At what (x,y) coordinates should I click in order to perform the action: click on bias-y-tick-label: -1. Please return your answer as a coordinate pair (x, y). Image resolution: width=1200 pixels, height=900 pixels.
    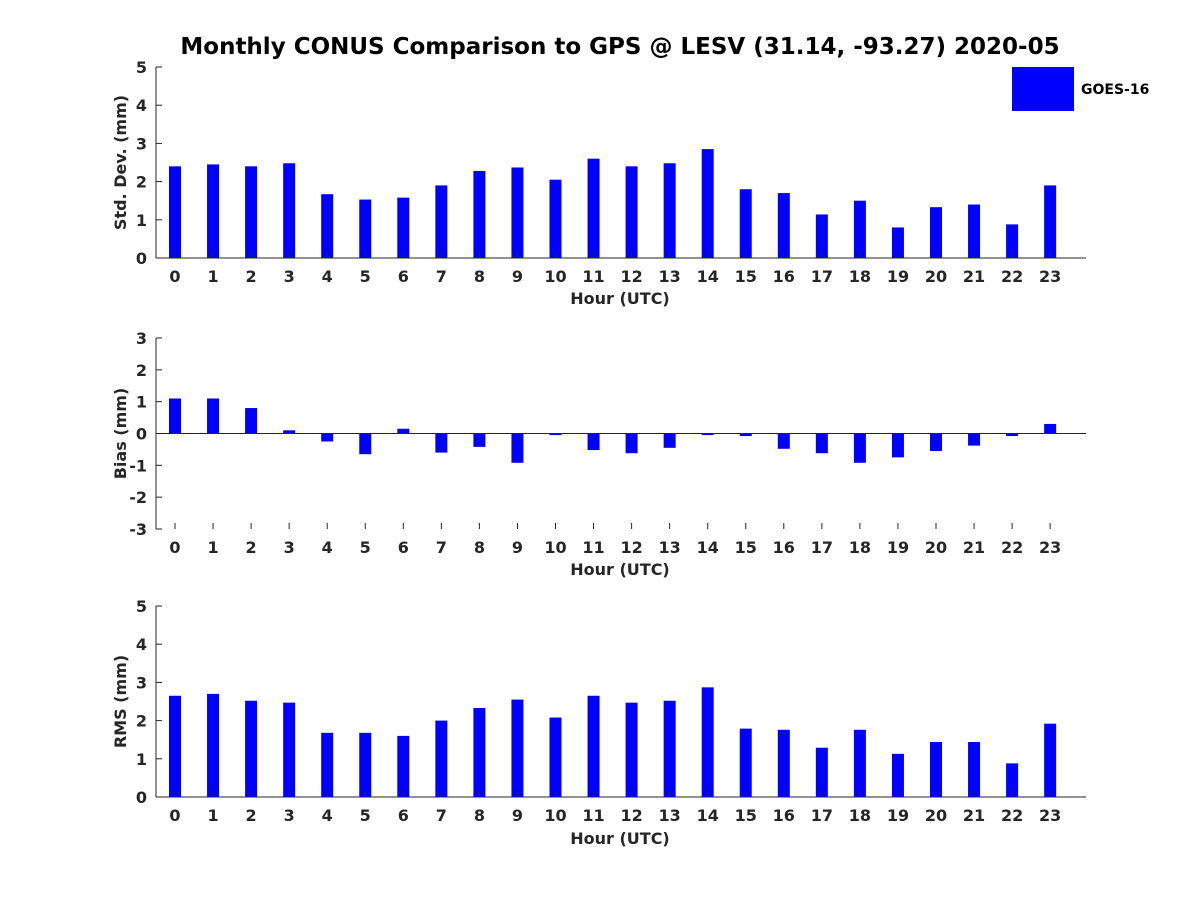
    Looking at the image, I should click on (138, 465).